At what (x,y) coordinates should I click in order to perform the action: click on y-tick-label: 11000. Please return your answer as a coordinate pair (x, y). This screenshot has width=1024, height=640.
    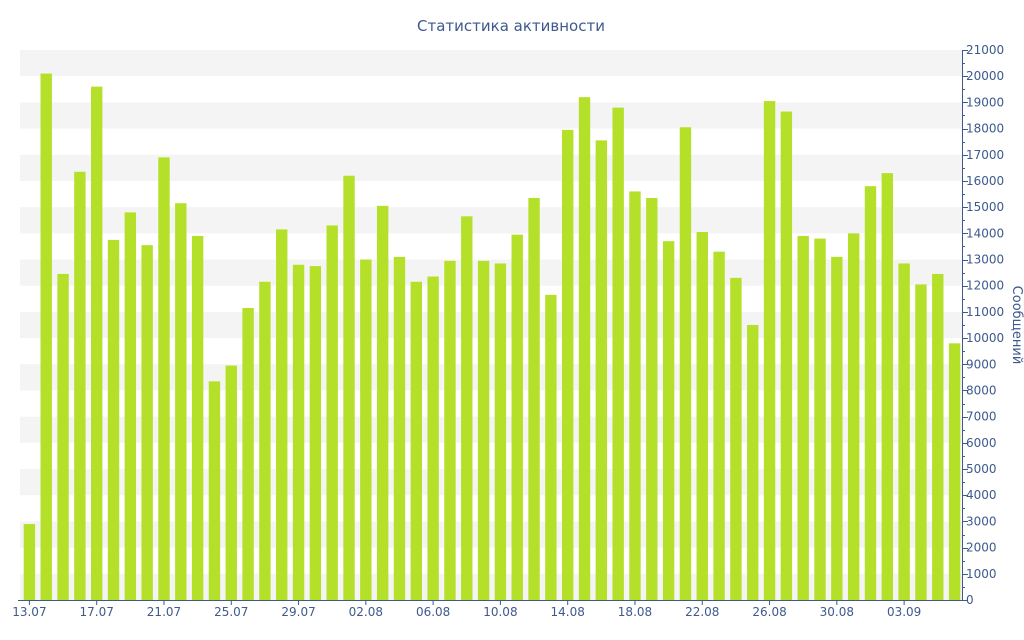
    Looking at the image, I should click on (985, 312).